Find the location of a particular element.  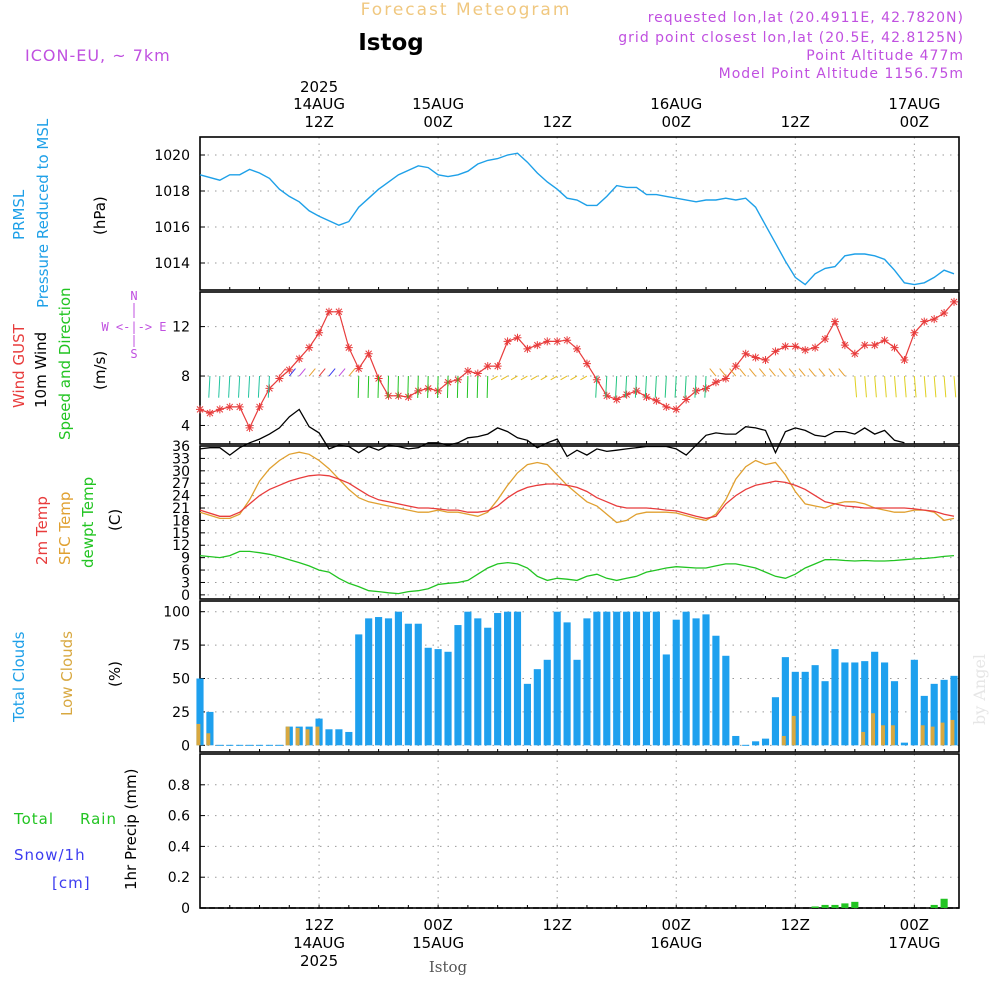

wind-ytick-label: 4 is located at coordinates (185, 426).